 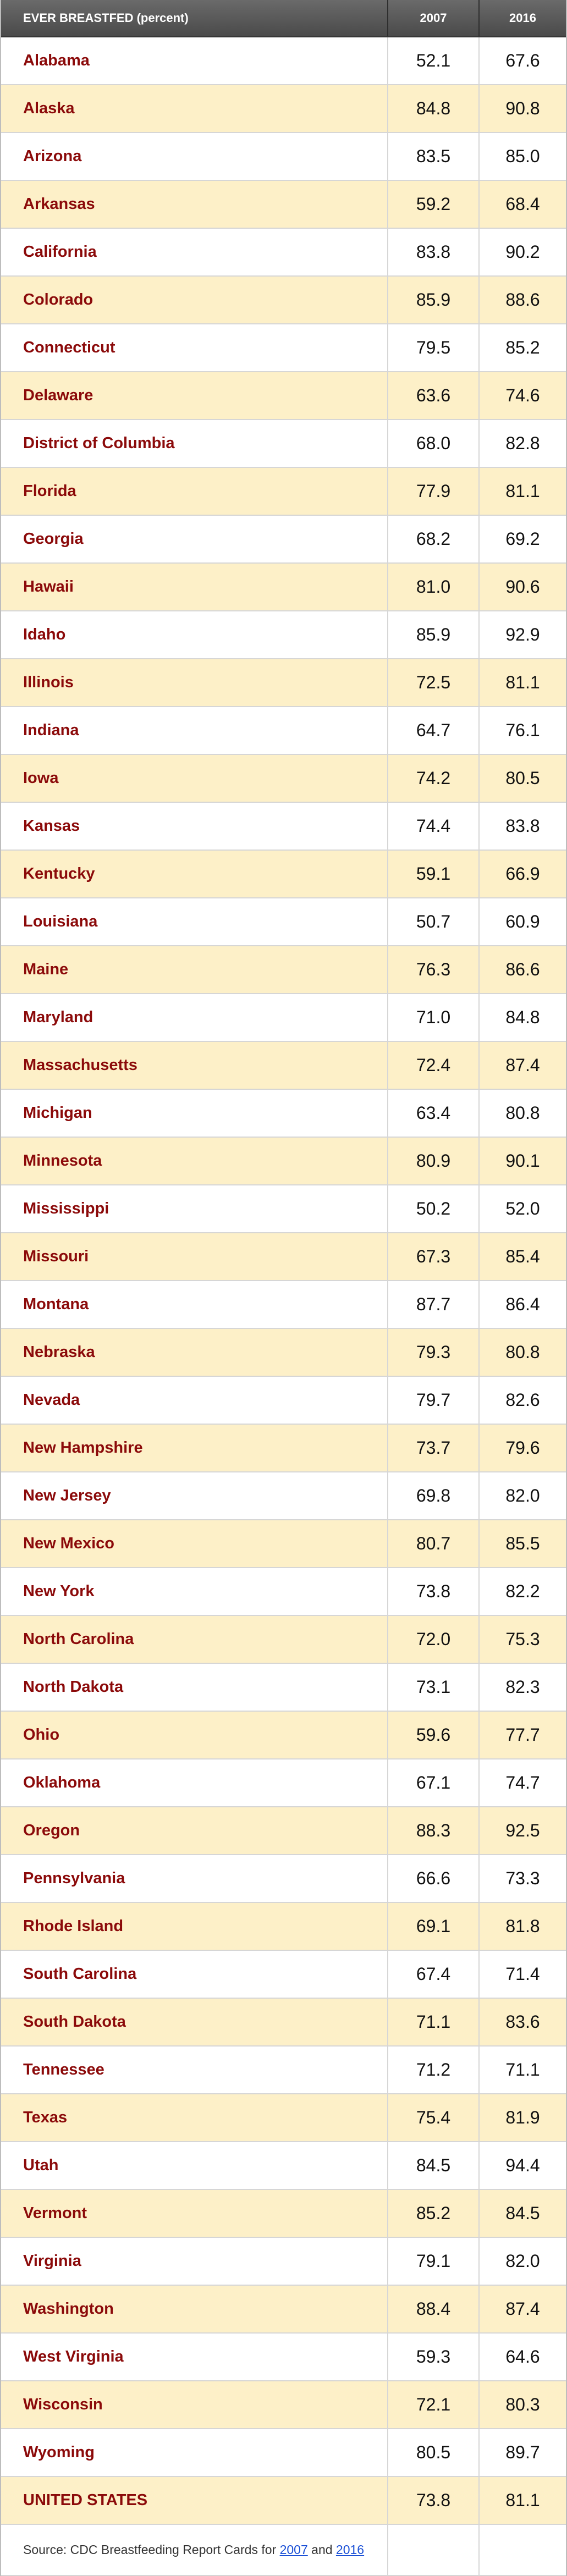 What do you see at coordinates (194, 1400) in the screenshot?
I see `state-name: Nevada` at bounding box center [194, 1400].